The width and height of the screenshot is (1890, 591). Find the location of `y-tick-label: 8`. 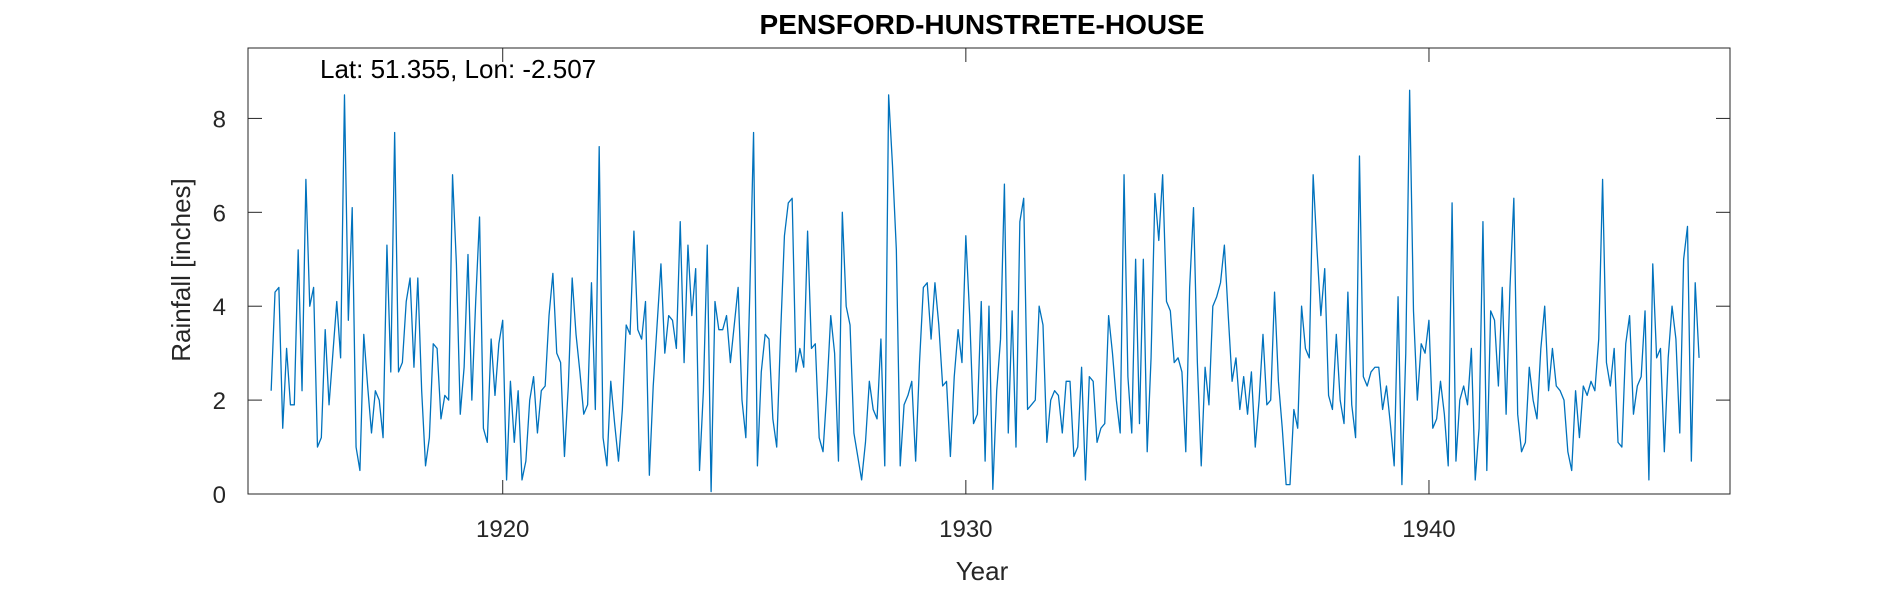

y-tick-label: 8 is located at coordinates (219, 119).